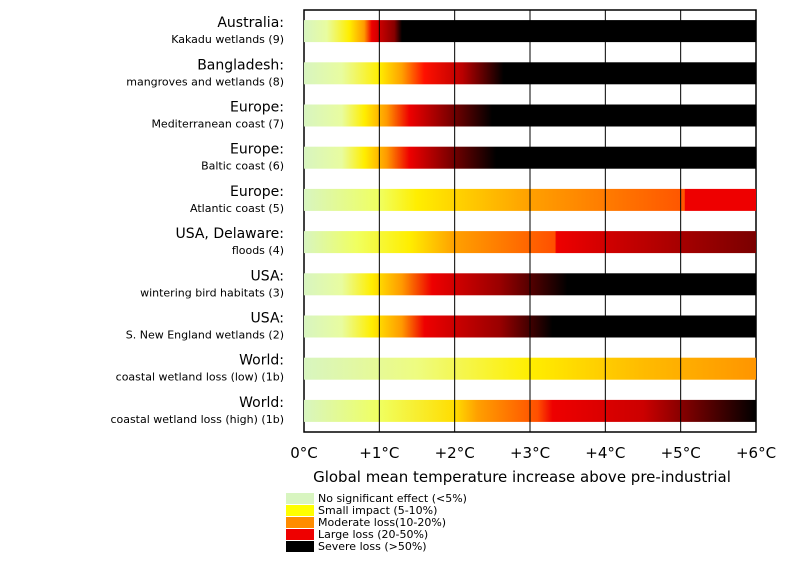 This screenshot has height=564, width=792. What do you see at coordinates (300, 510) in the screenshot?
I see `legend-swatch-small` at bounding box center [300, 510].